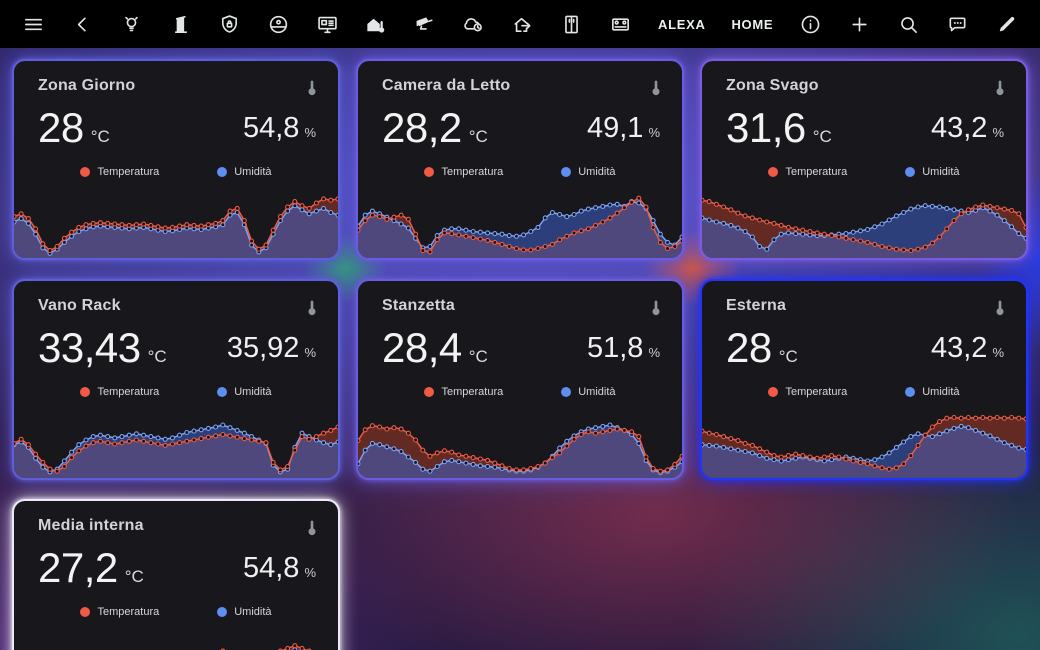 The image size is (1040, 650). Describe the element at coordinates (422, 127) in the screenshot. I see `temperature-value: 28,2` at that location.